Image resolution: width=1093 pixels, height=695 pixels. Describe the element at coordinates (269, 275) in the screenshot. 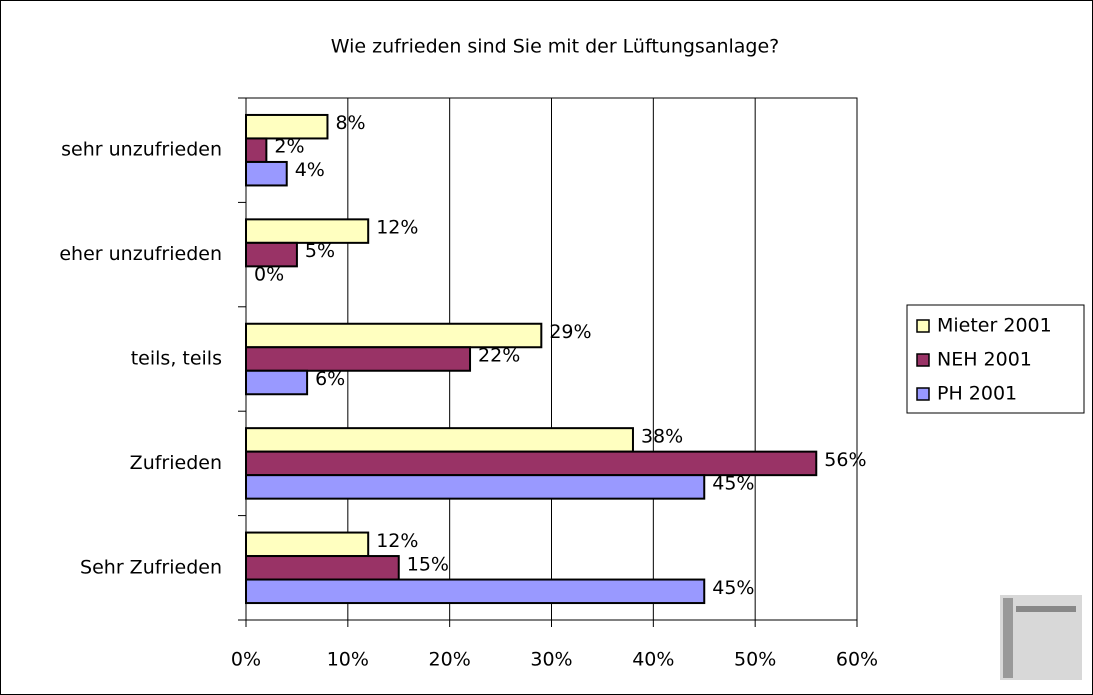

I see `value-label: 0%` at that location.